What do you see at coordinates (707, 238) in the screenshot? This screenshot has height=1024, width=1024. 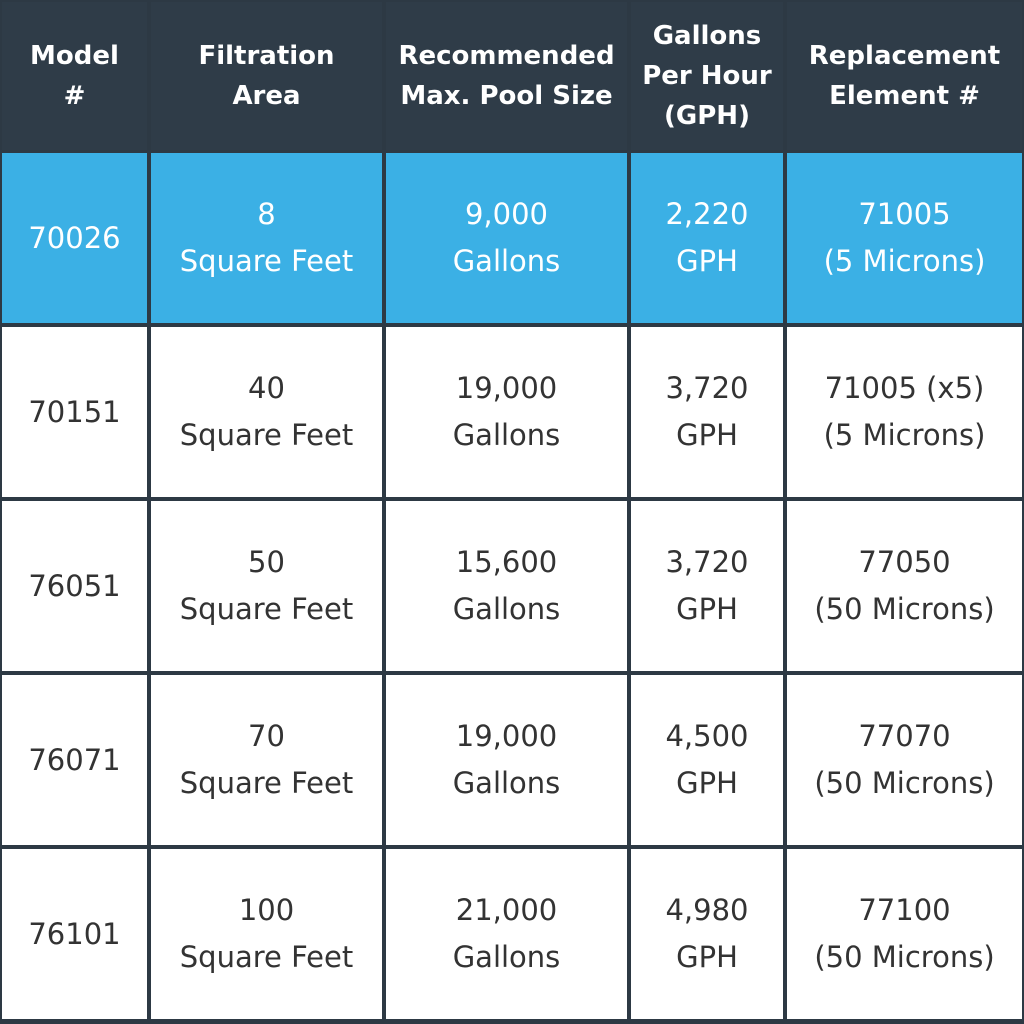 I see `table-cell: 2,220 GPH` at bounding box center [707, 238].